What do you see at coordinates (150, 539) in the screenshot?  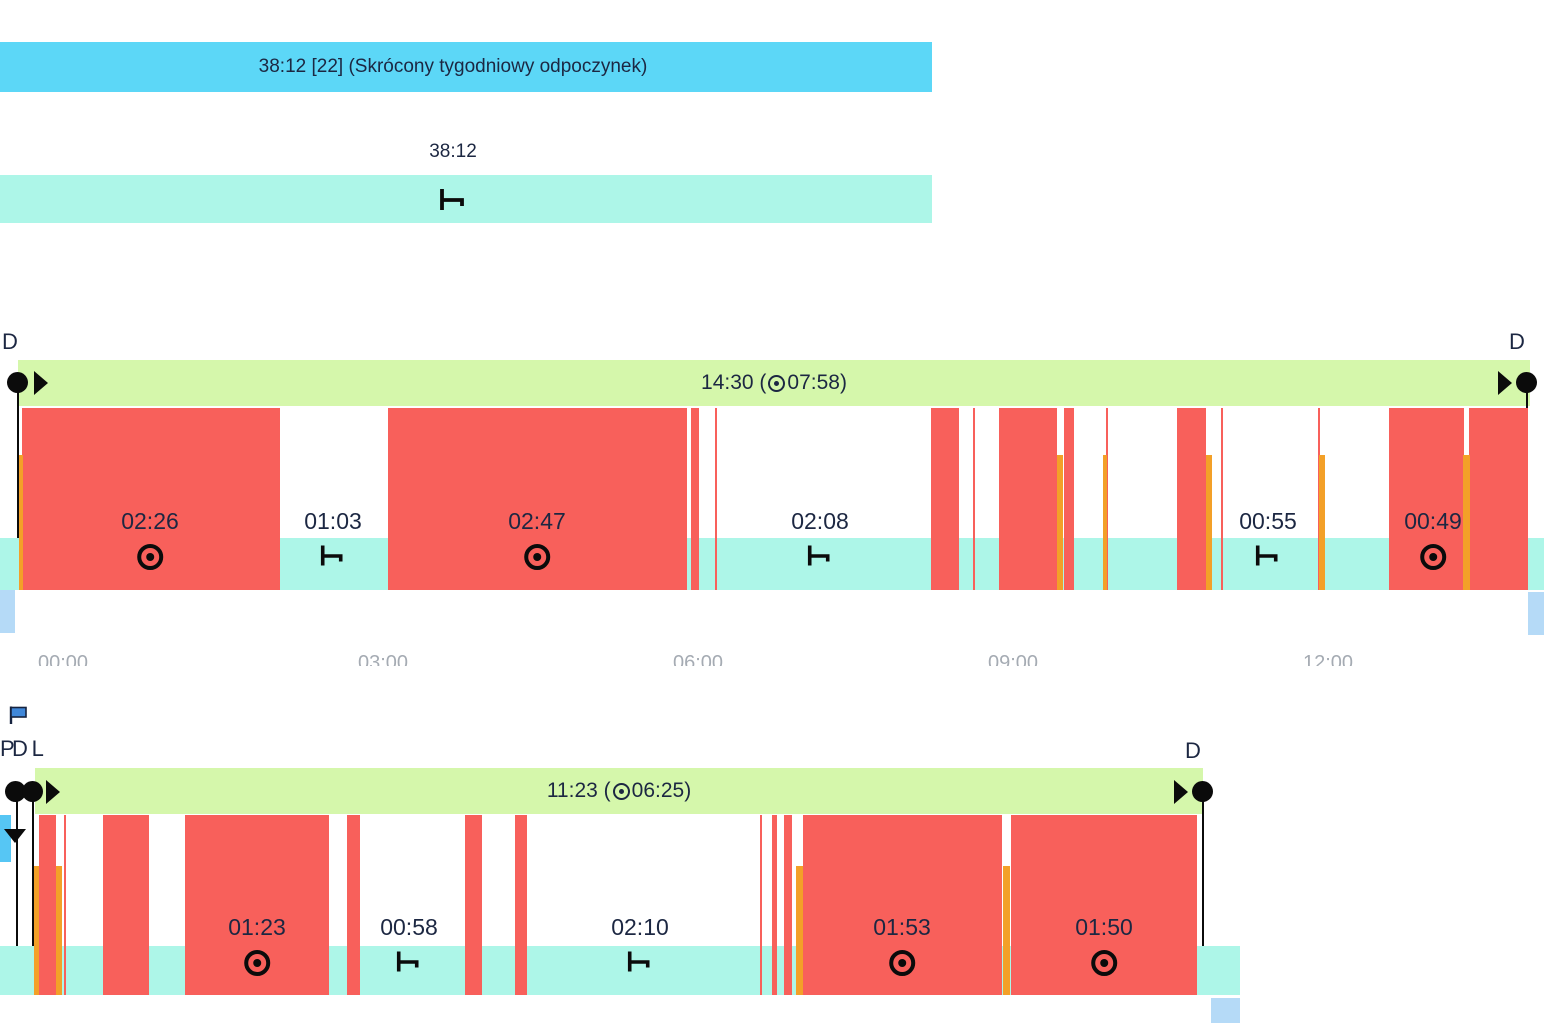 I see `segment-duration: 02:26` at bounding box center [150, 539].